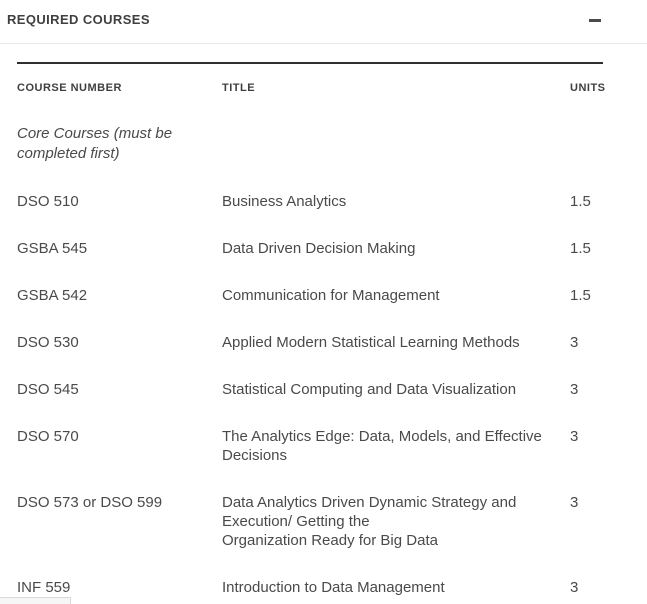 This screenshot has width=647, height=604. What do you see at coordinates (78, 19) in the screenshot?
I see `section-title: REQUIRED COURSES` at bounding box center [78, 19].